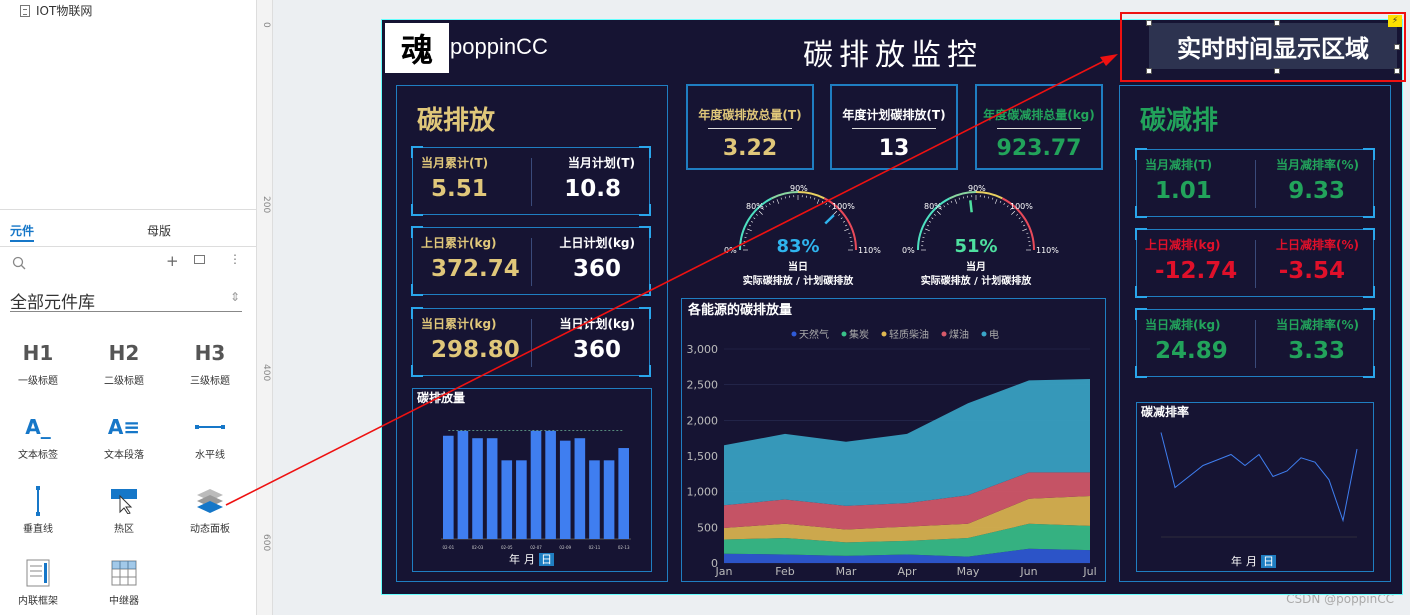 Image resolution: width=1410 pixels, height=615 pixels. What do you see at coordinates (128, 246) in the screenshot?
I see `tabs-divider` at bounding box center [128, 246].